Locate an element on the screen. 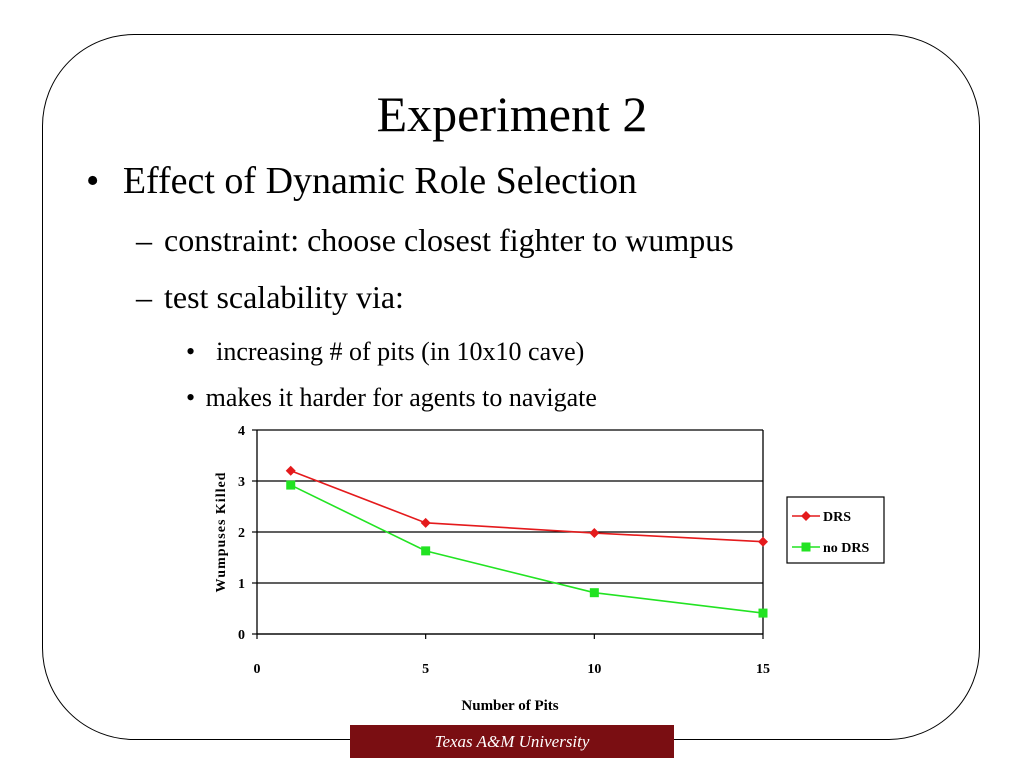 This screenshot has width=1024, height=768. slide-title: Experiment 2 is located at coordinates (512, 114).